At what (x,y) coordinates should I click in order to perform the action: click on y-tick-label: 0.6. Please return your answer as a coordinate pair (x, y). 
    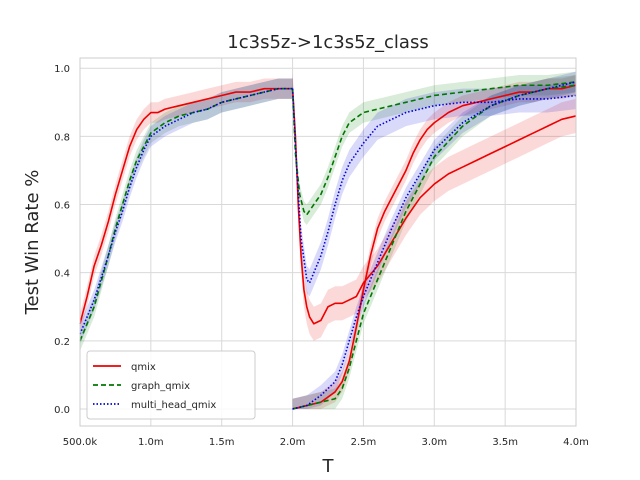
    Looking at the image, I should click on (62, 206).